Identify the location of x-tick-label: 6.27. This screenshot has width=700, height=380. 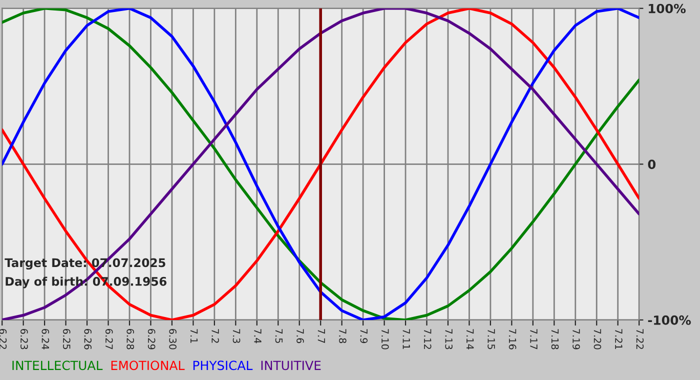
(109, 339).